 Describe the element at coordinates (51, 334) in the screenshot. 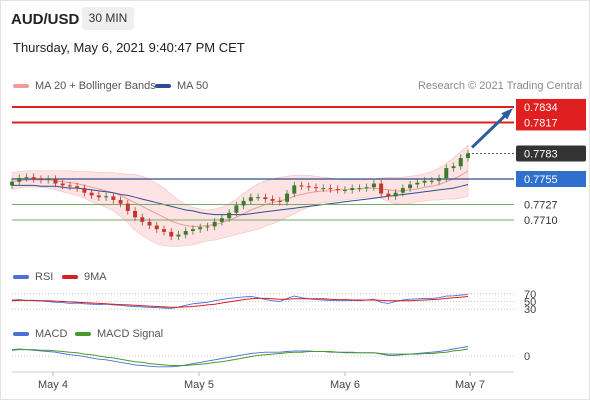

I see `legend-macd-label: MACD` at that location.